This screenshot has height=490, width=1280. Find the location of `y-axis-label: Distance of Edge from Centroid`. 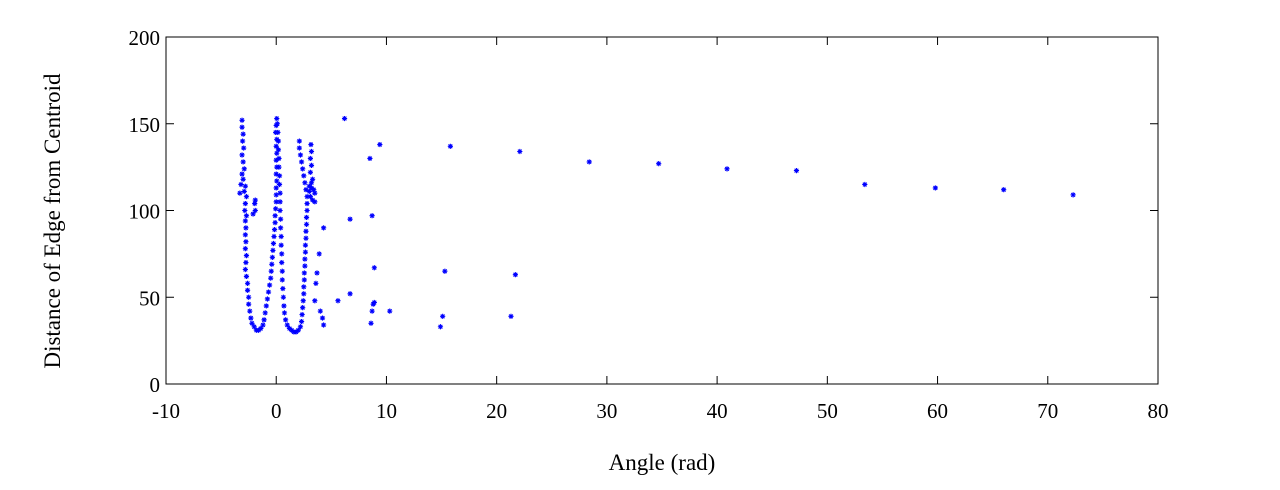

y-axis-label: Distance of Edge from Centroid is located at coordinates (52, 221).